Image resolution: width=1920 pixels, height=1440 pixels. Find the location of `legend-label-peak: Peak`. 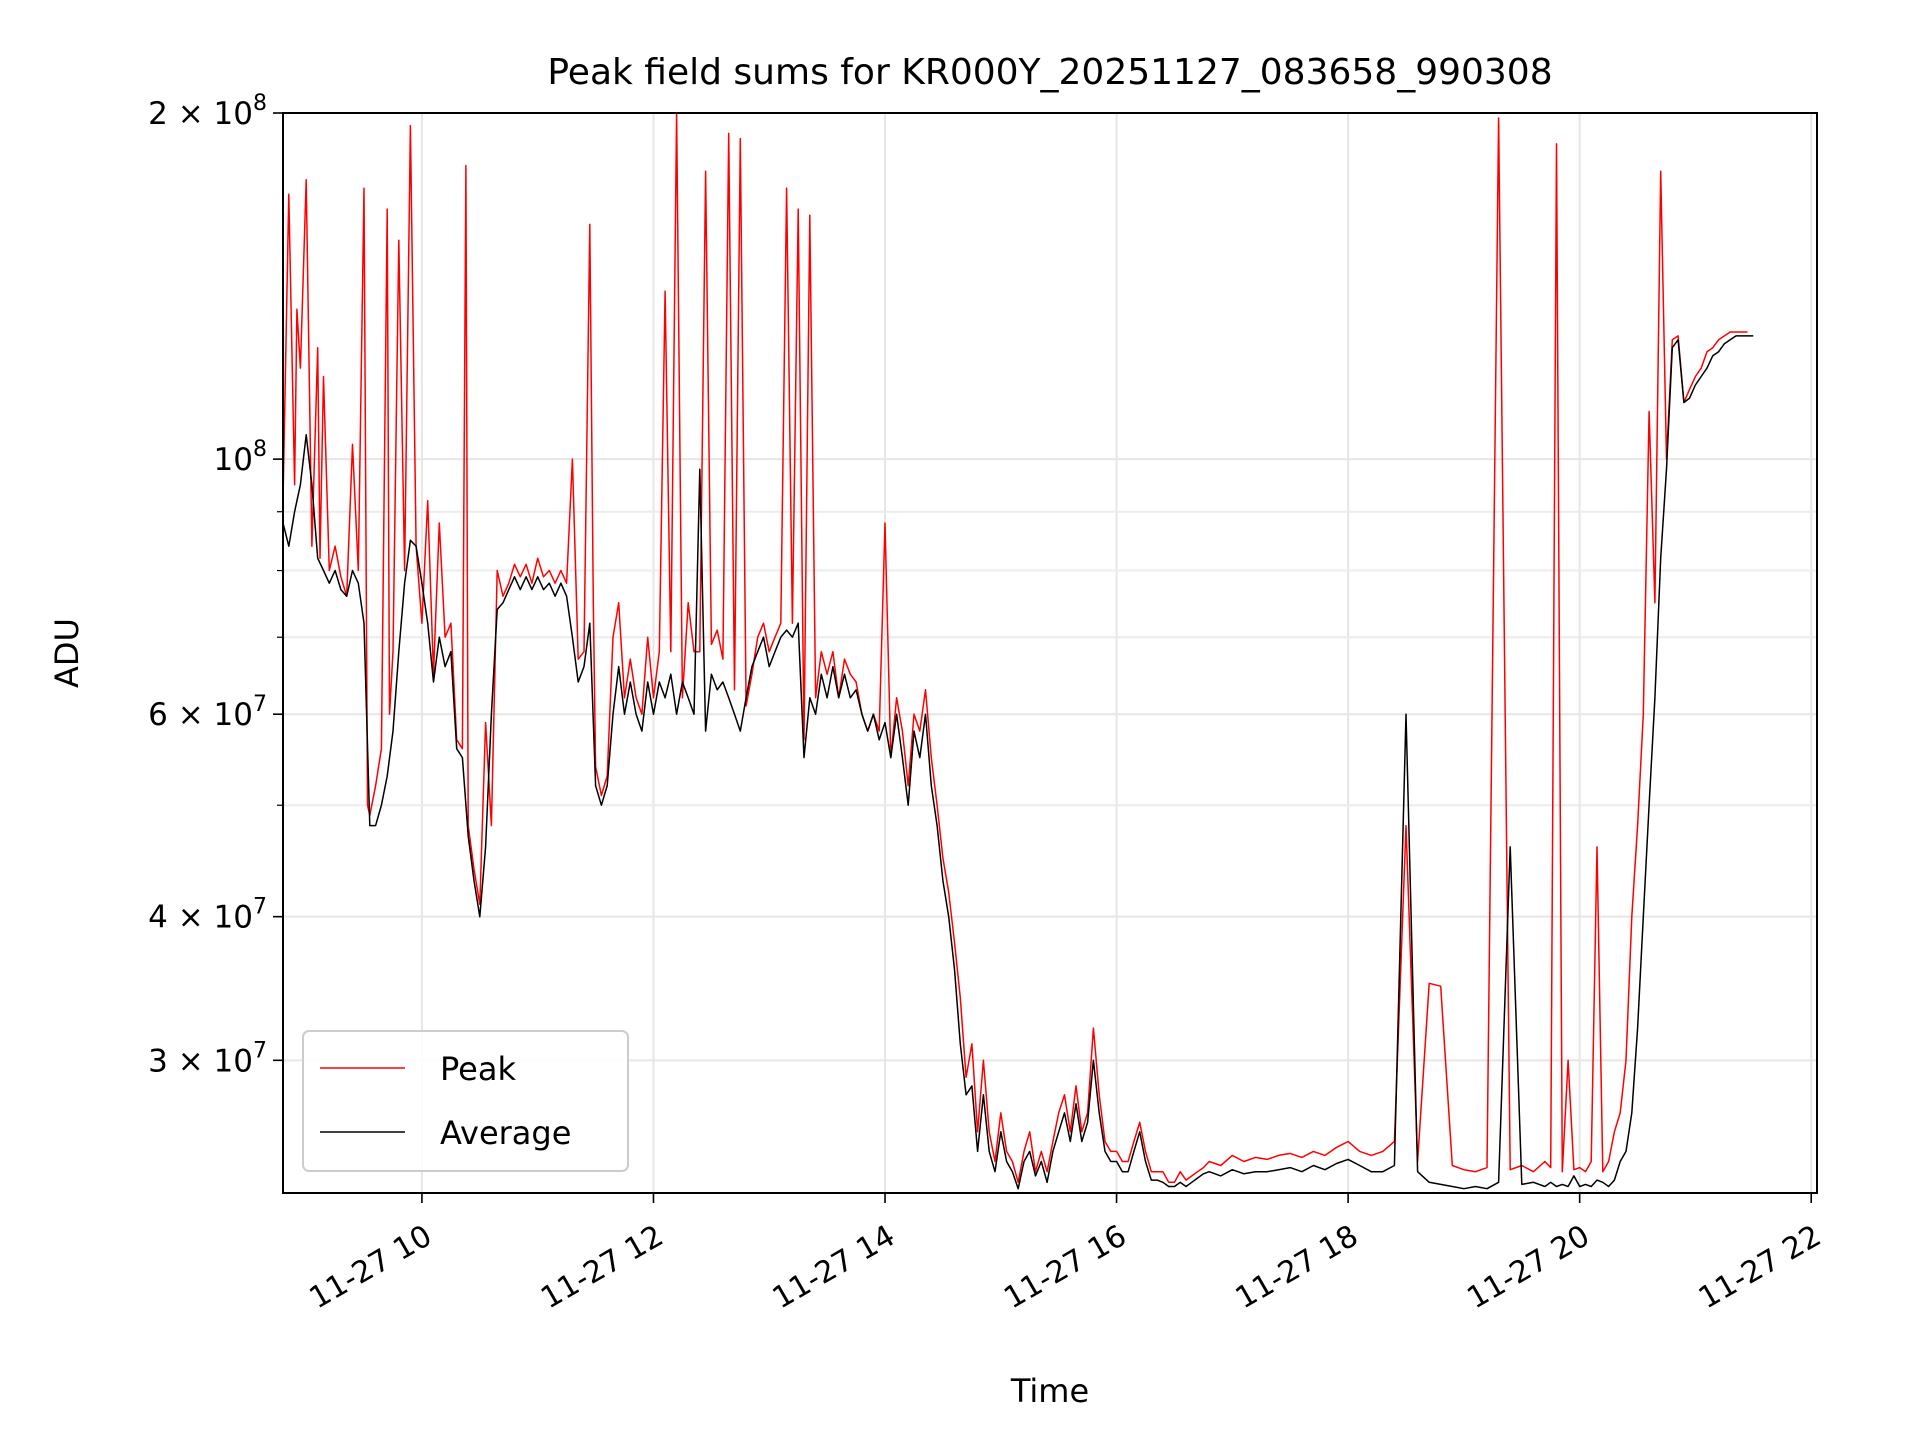

legend-label-peak: Peak is located at coordinates (478, 1069).